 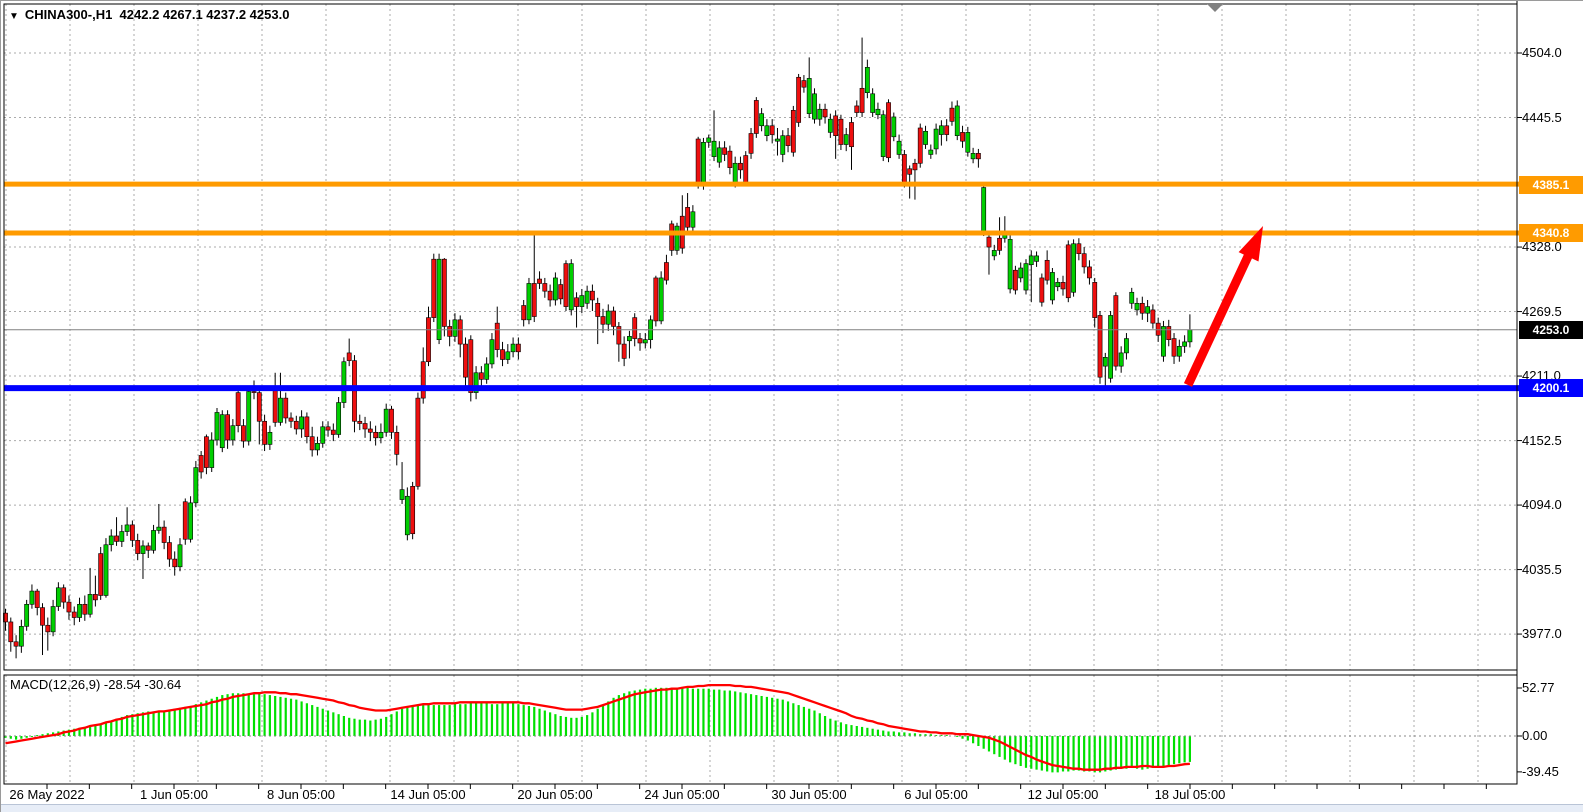 What do you see at coordinates (555, 794) in the screenshot?
I see `time-axis-label: 20 Jun 05:00` at bounding box center [555, 794].